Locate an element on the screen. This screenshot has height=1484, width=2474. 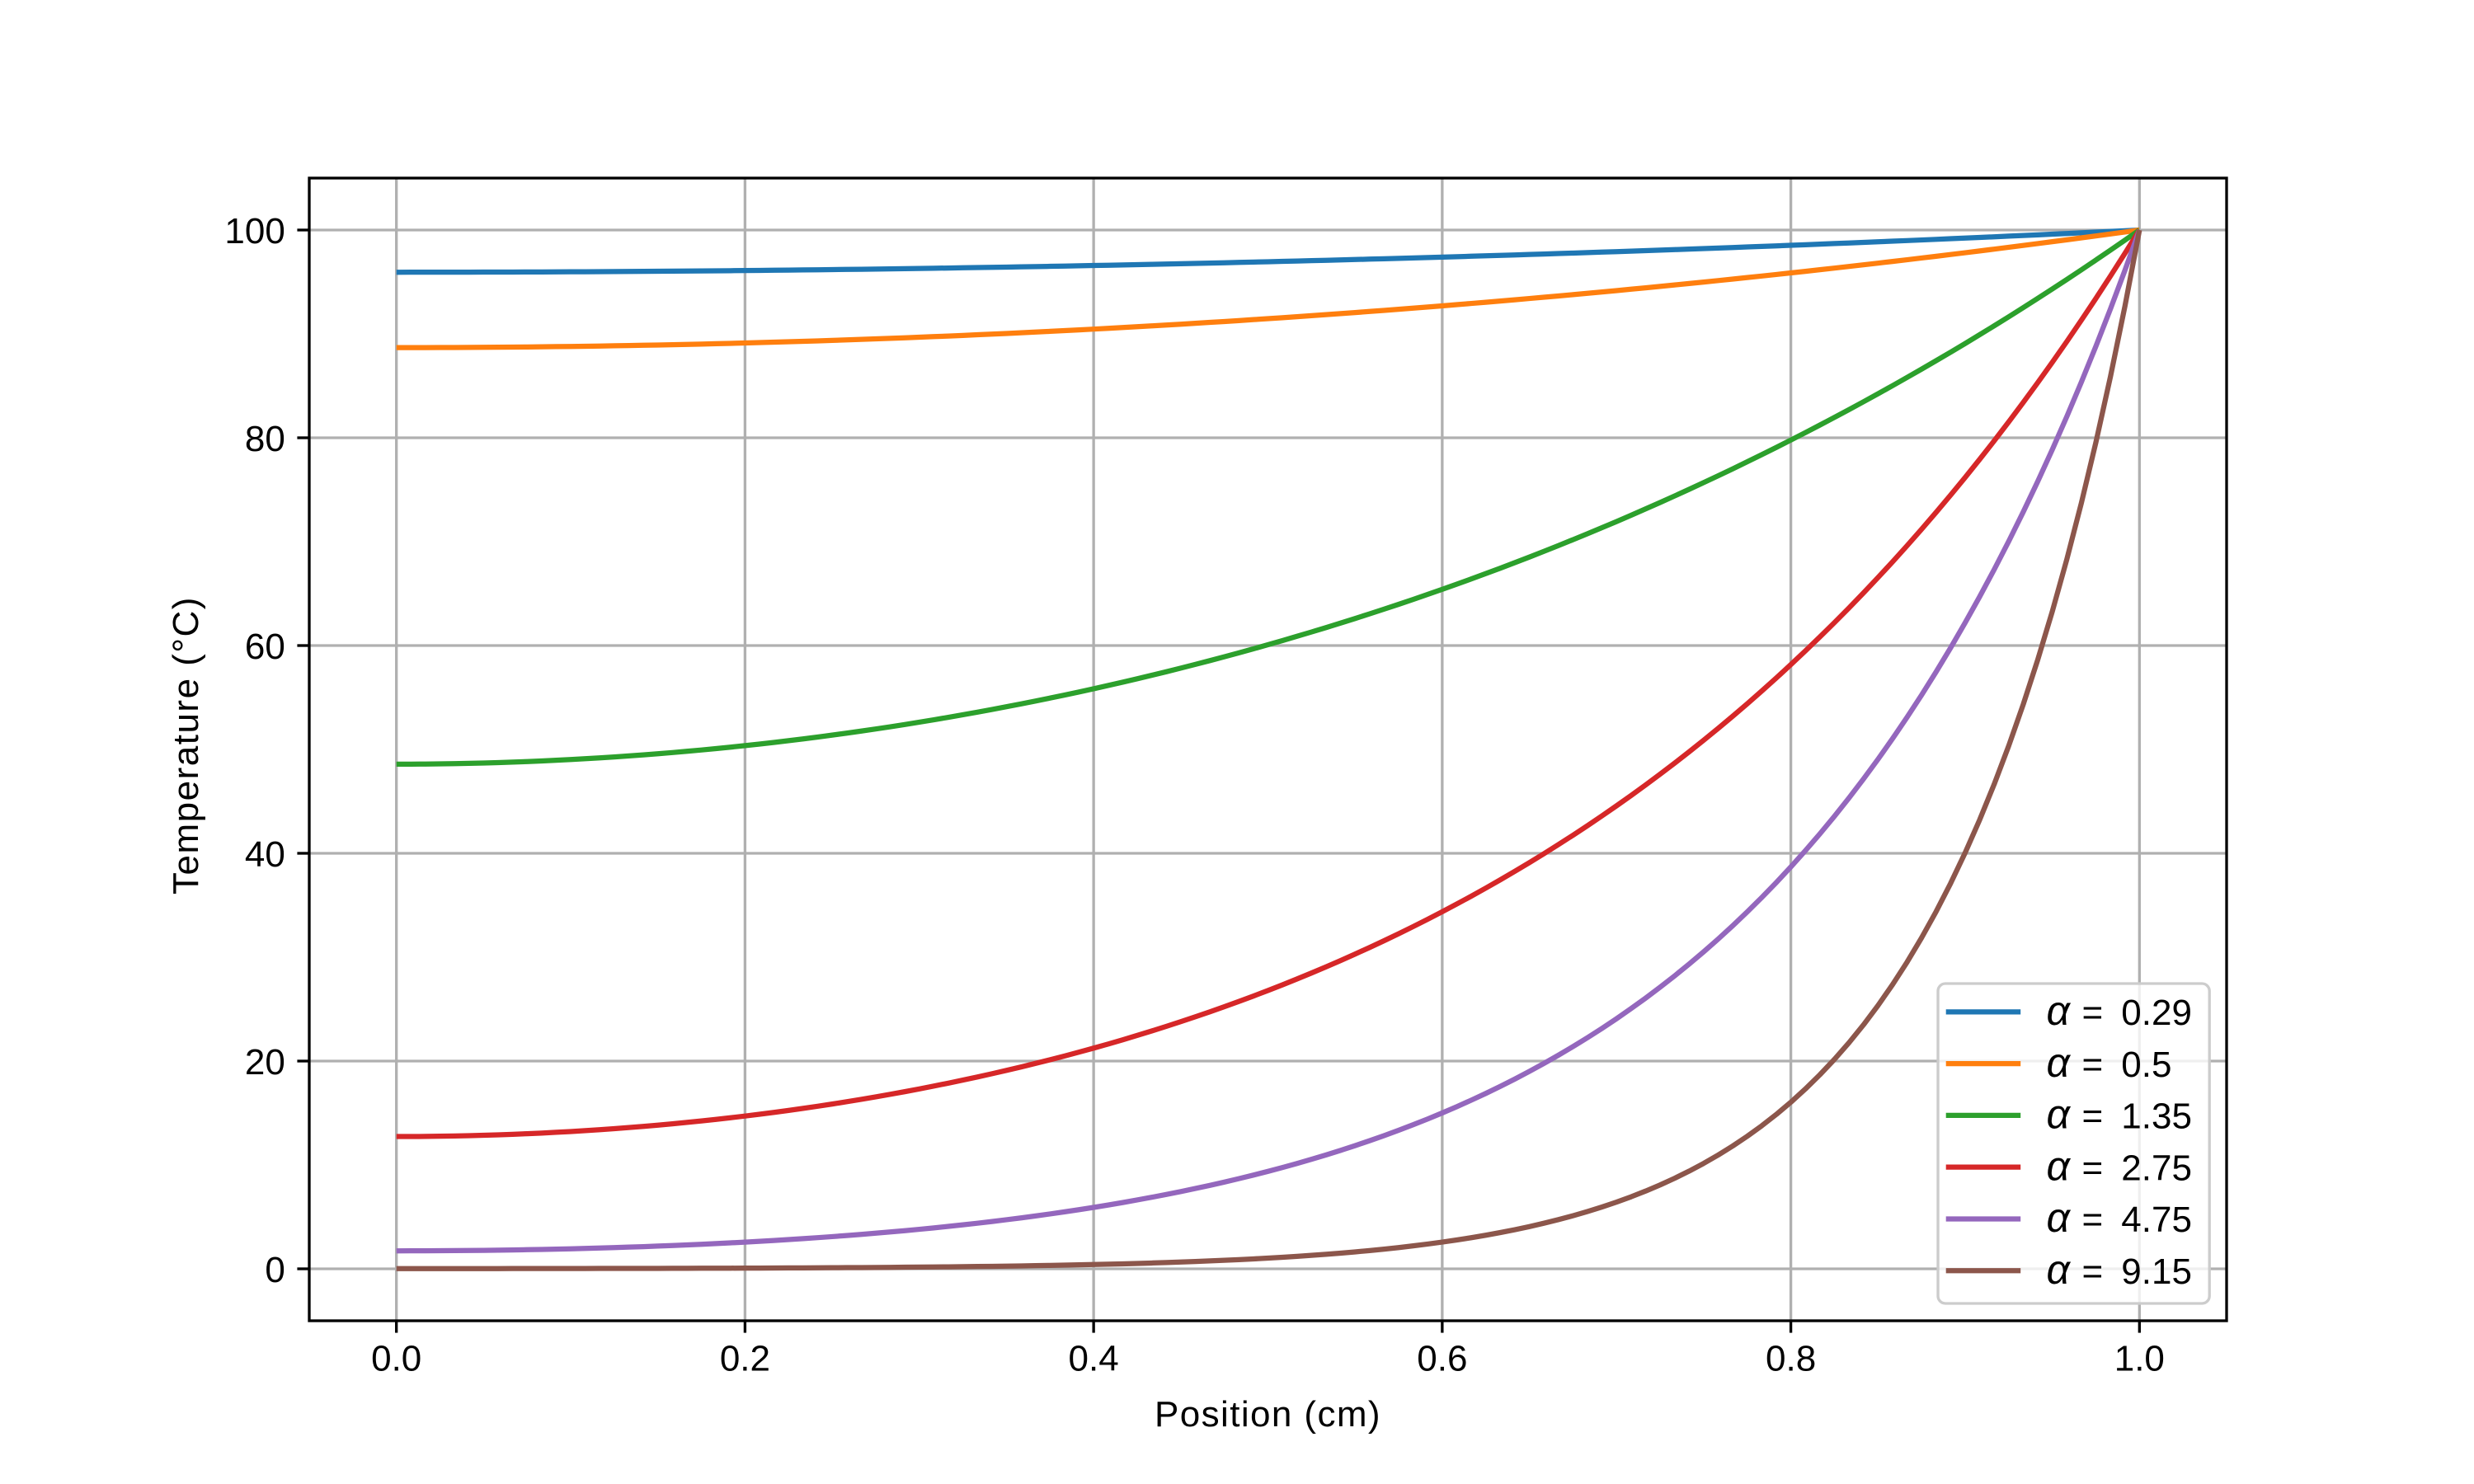
svg-text:α=9.15: α = 9.15 is located at coordinates (2119, 1270).